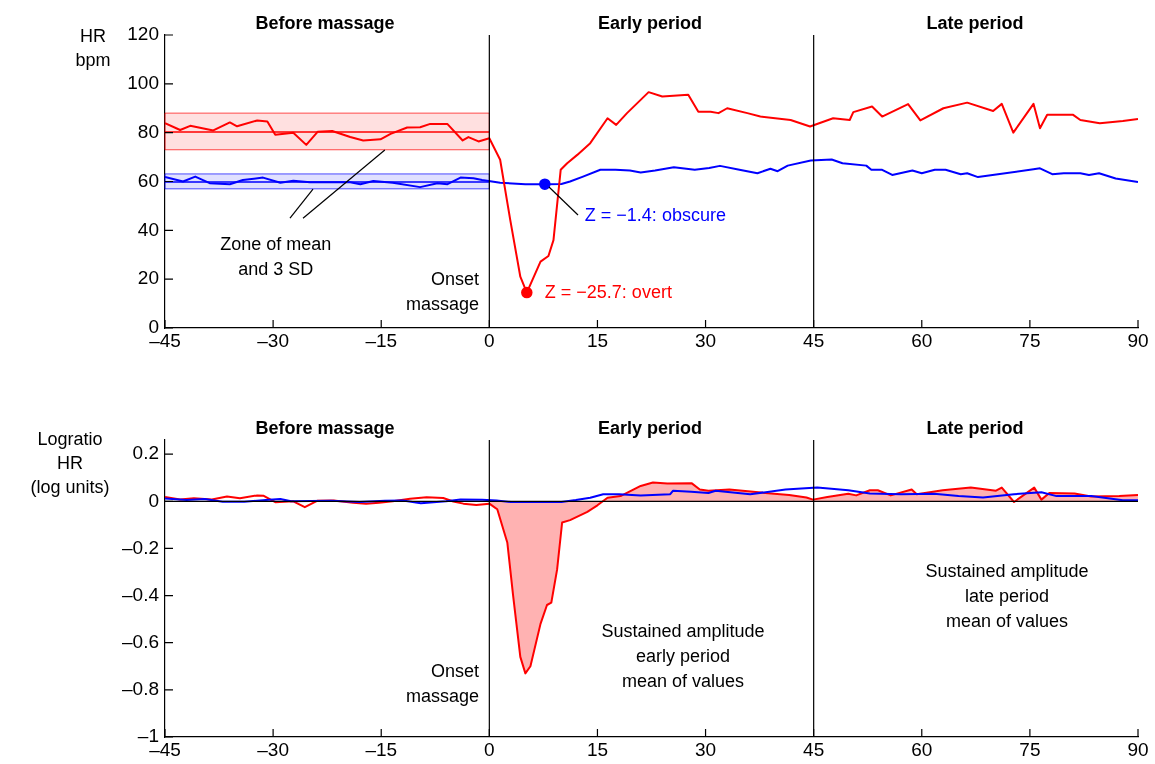 This screenshot has height=764, width=1155. What do you see at coordinates (93, 47) in the screenshot?
I see `y-axis-title: HR bpm` at bounding box center [93, 47].